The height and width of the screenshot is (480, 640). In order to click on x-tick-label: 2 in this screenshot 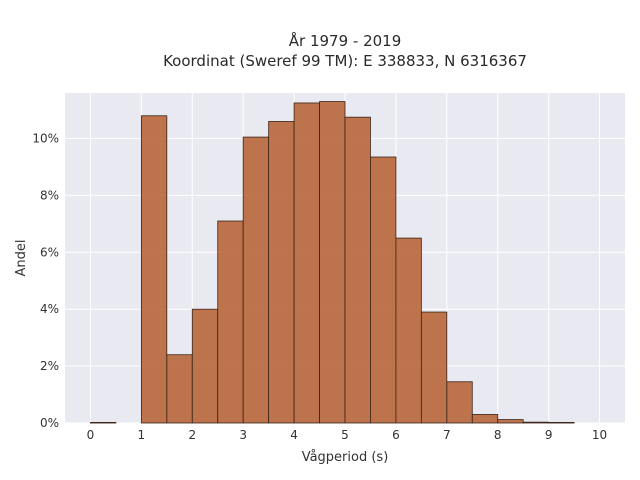, I will do `click(192, 435)`.